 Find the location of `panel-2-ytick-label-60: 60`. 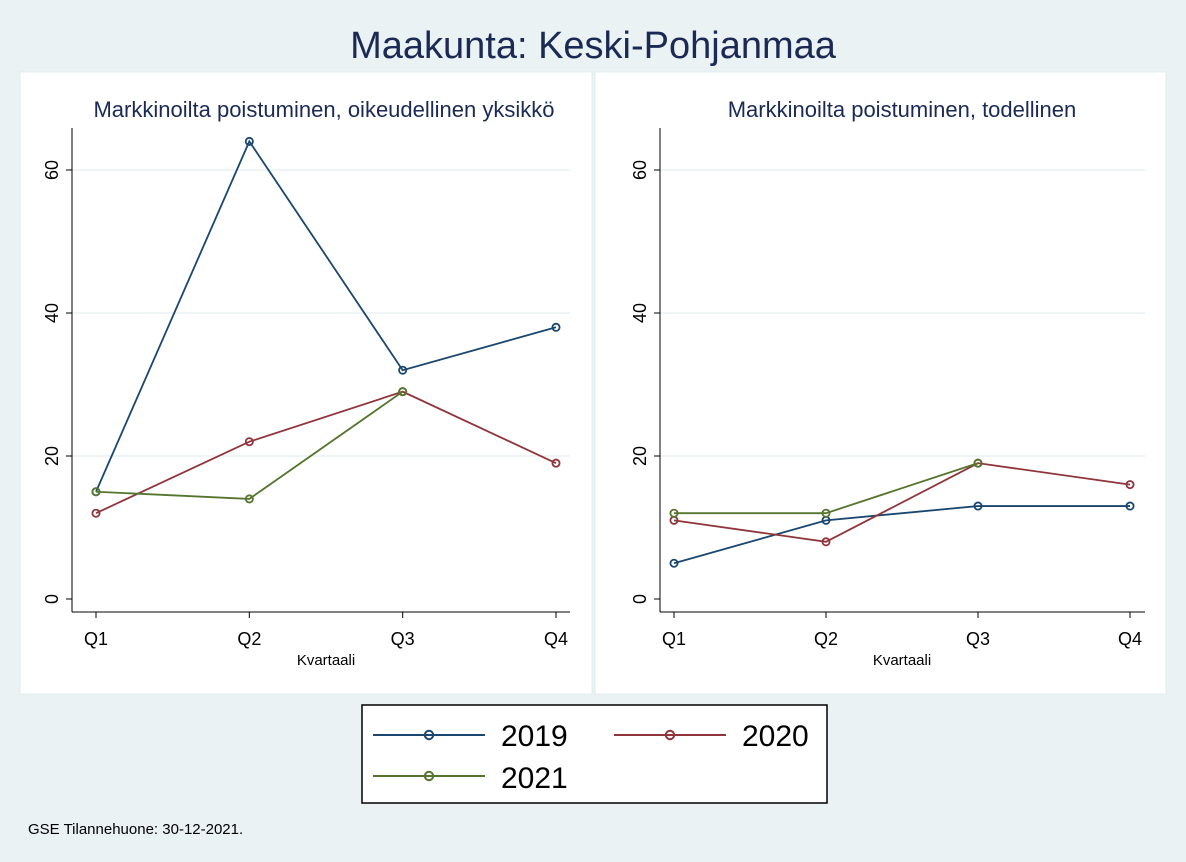

panel-2-ytick-label-60: 60 is located at coordinates (640, 170).